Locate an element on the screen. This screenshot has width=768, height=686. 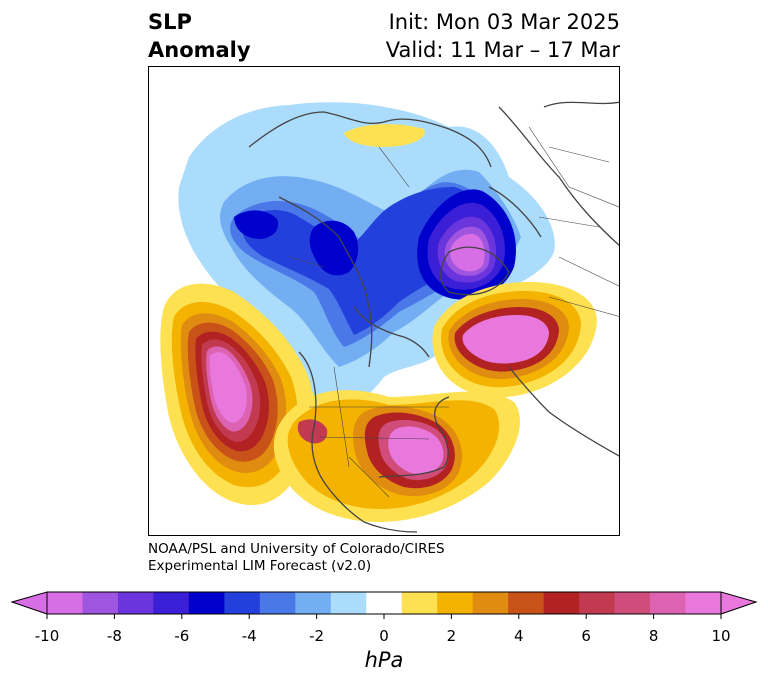
colorbar-tick-label: 4 is located at coordinates (519, 636).